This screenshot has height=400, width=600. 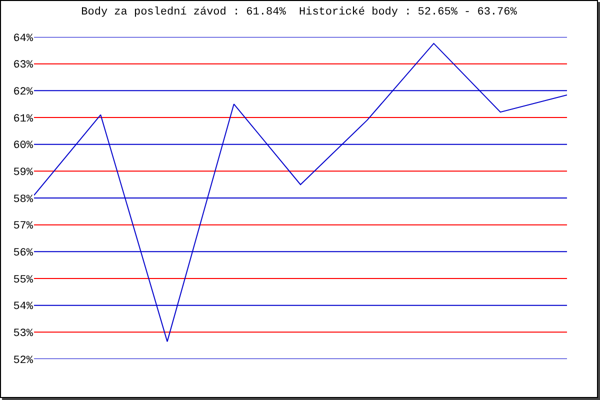 What do you see at coordinates (23, 200) in the screenshot?
I see `y-tick-label: 58%` at bounding box center [23, 200].